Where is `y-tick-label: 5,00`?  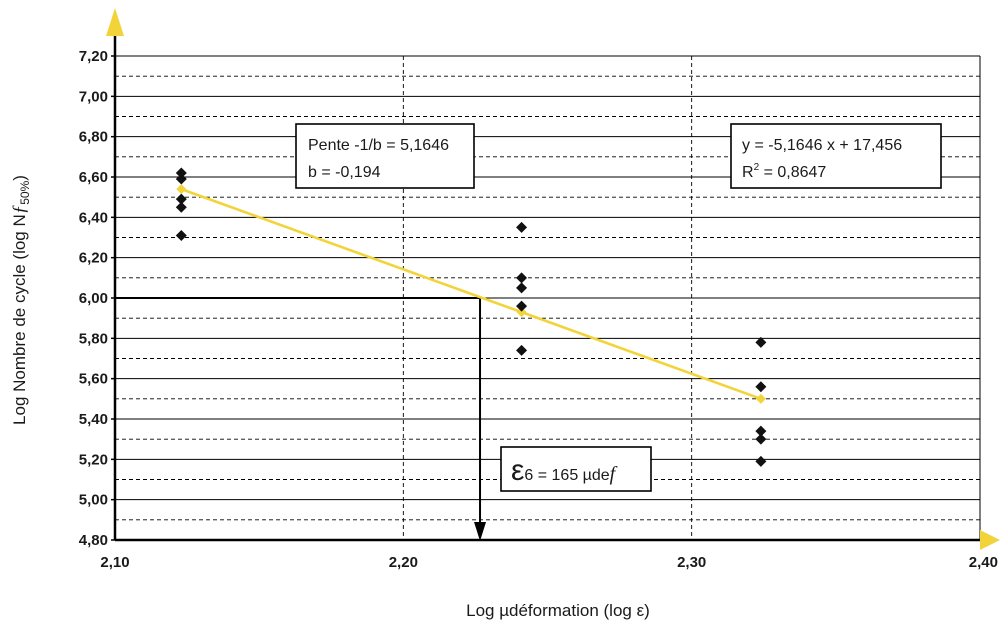 y-tick-label: 5,00 is located at coordinates (93, 500).